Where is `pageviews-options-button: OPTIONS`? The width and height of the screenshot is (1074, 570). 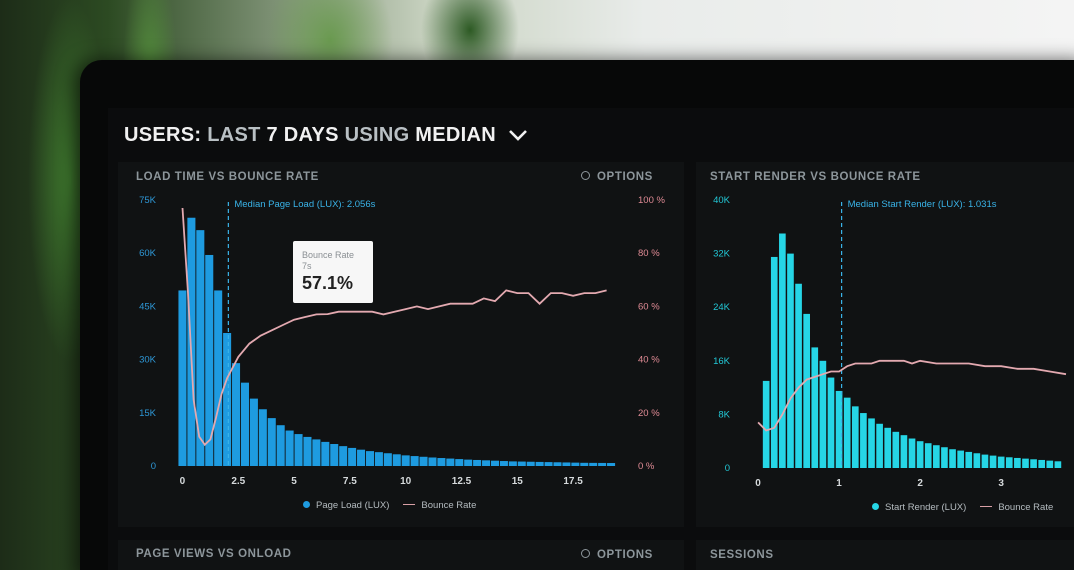 pageviews-options-button: OPTIONS is located at coordinates (617, 555).